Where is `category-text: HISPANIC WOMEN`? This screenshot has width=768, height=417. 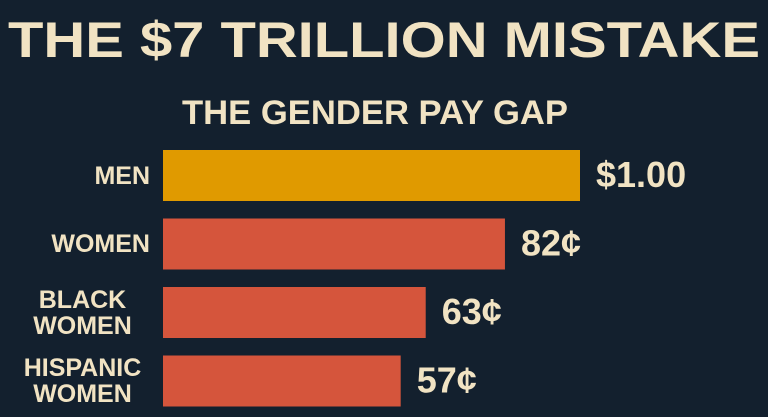 category-text: HISPANIC WOMEN is located at coordinates (82, 381).